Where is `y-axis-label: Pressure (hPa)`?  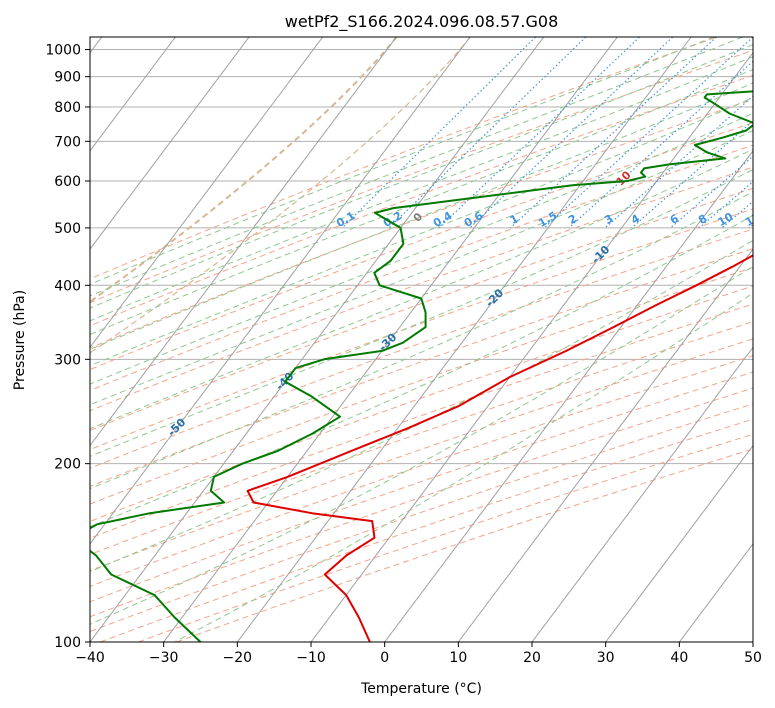
y-axis-label: Pressure (hPa) is located at coordinates (20, 340).